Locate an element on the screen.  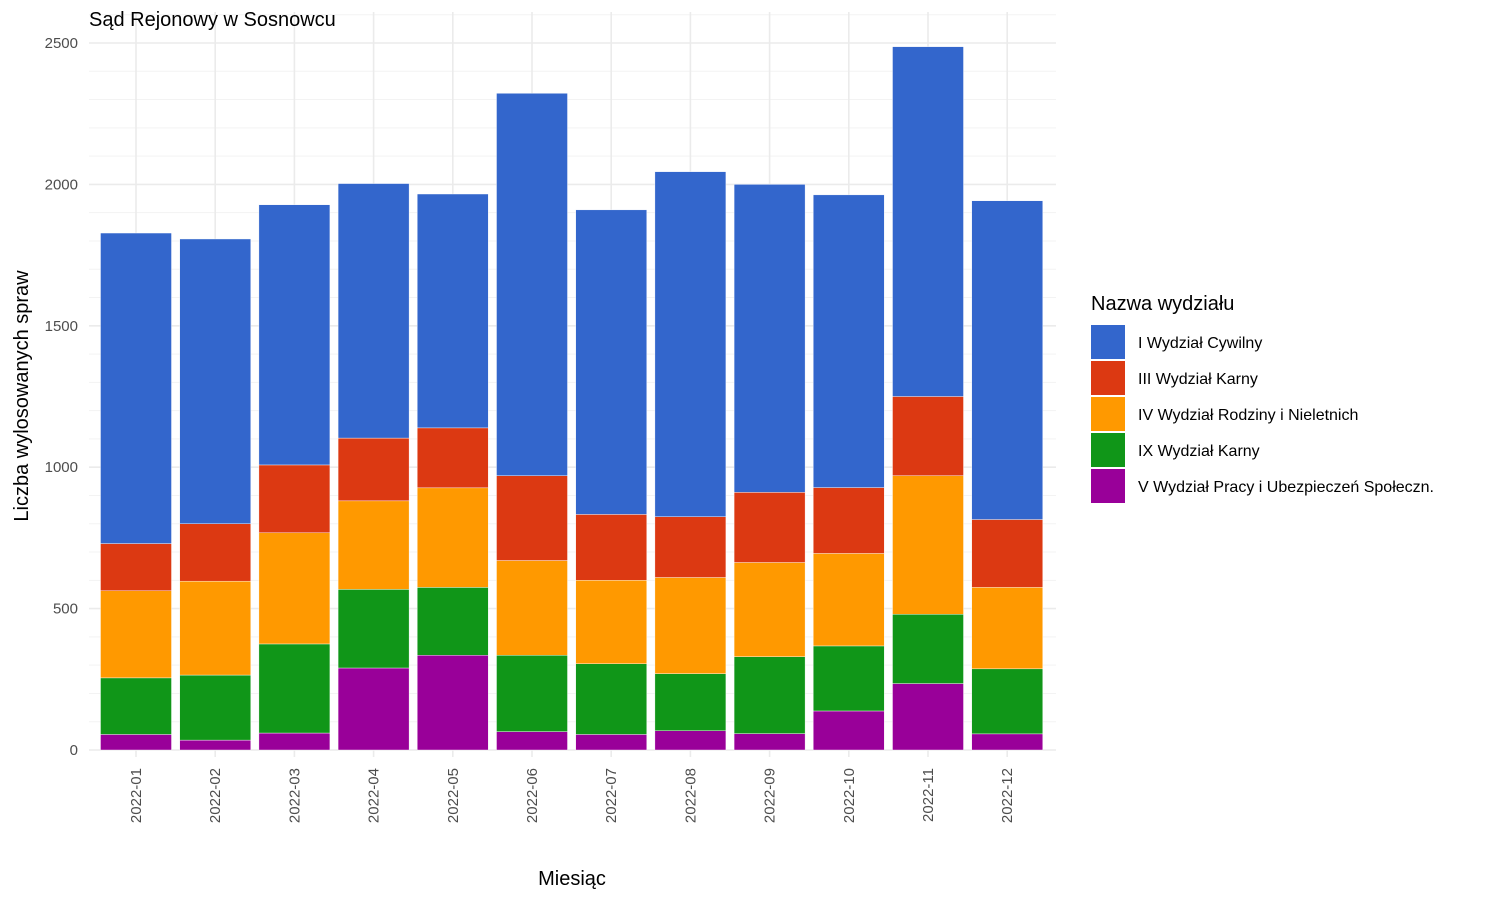
y-tick-label: 1500 is located at coordinates (61, 326).